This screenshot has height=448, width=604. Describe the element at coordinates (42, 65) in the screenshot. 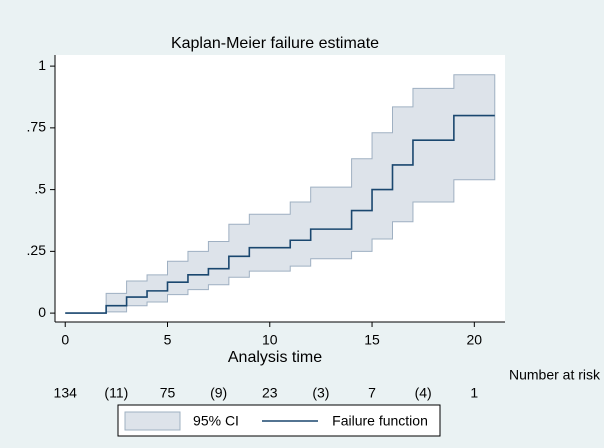

I see `y-tick-label: 1` at that location.